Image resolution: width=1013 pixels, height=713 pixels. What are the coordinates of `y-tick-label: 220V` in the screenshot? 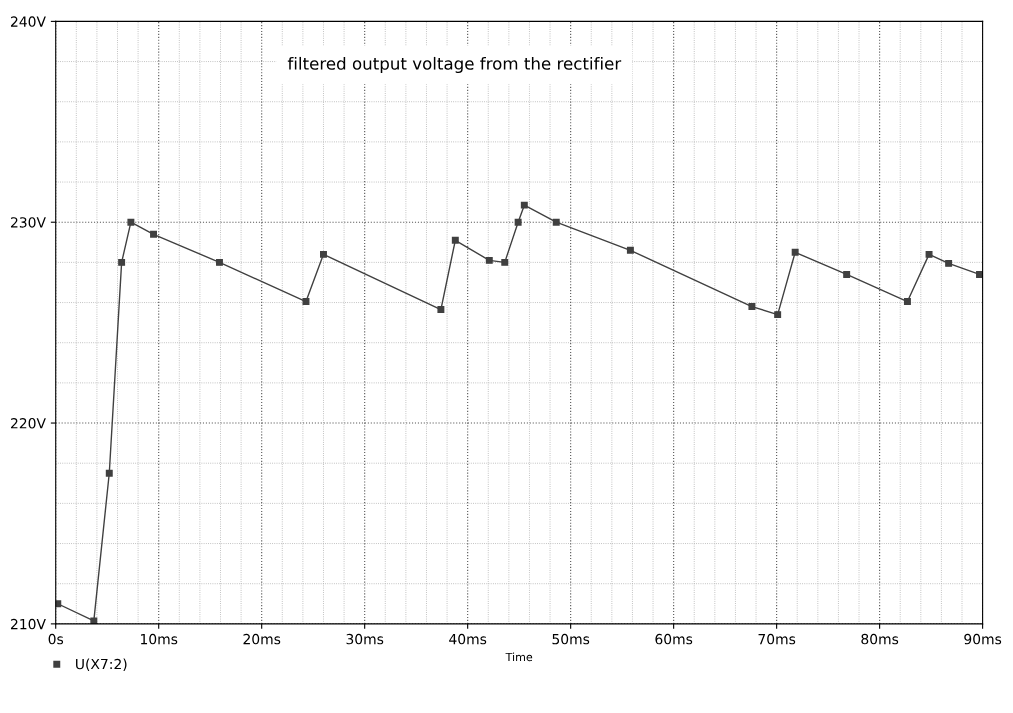 It's located at (28, 423).